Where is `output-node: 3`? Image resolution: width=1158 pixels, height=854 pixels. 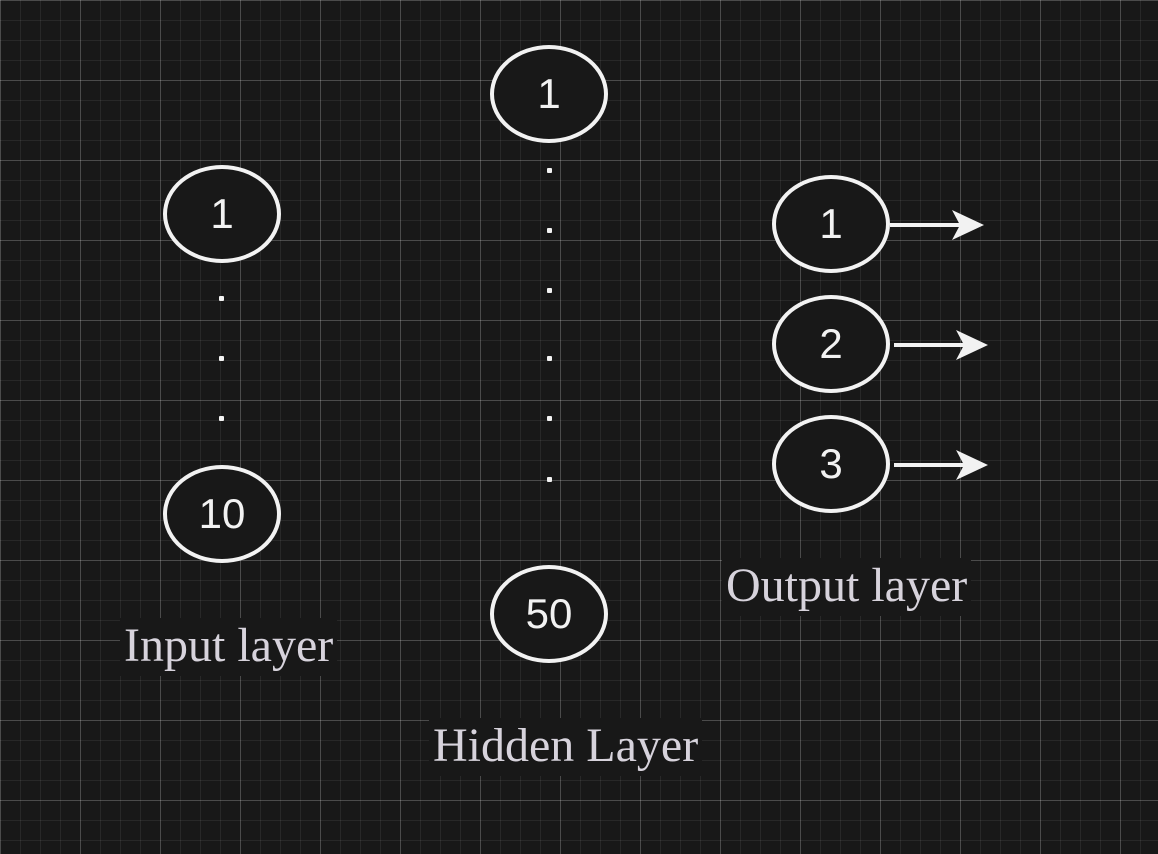 output-node: 3 is located at coordinates (831, 464).